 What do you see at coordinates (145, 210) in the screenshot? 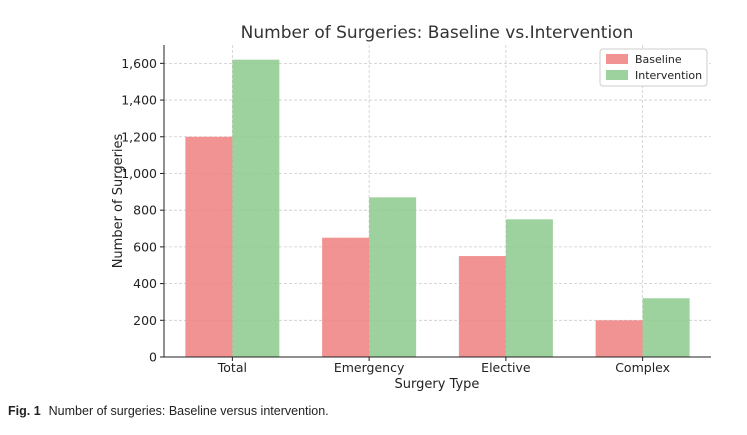
I see `y-tick-label: 800` at bounding box center [145, 210].